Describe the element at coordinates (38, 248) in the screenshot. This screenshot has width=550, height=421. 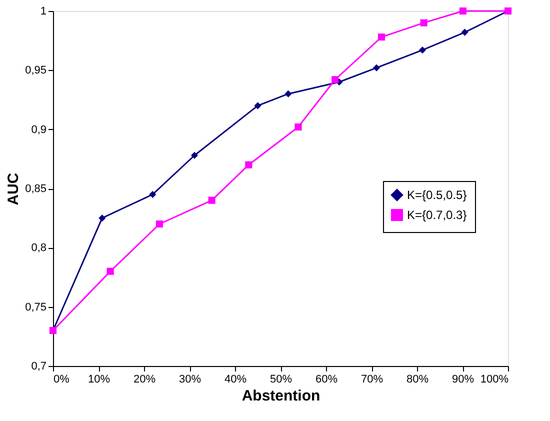
I see `y-tick-label: 0,8` at that location.